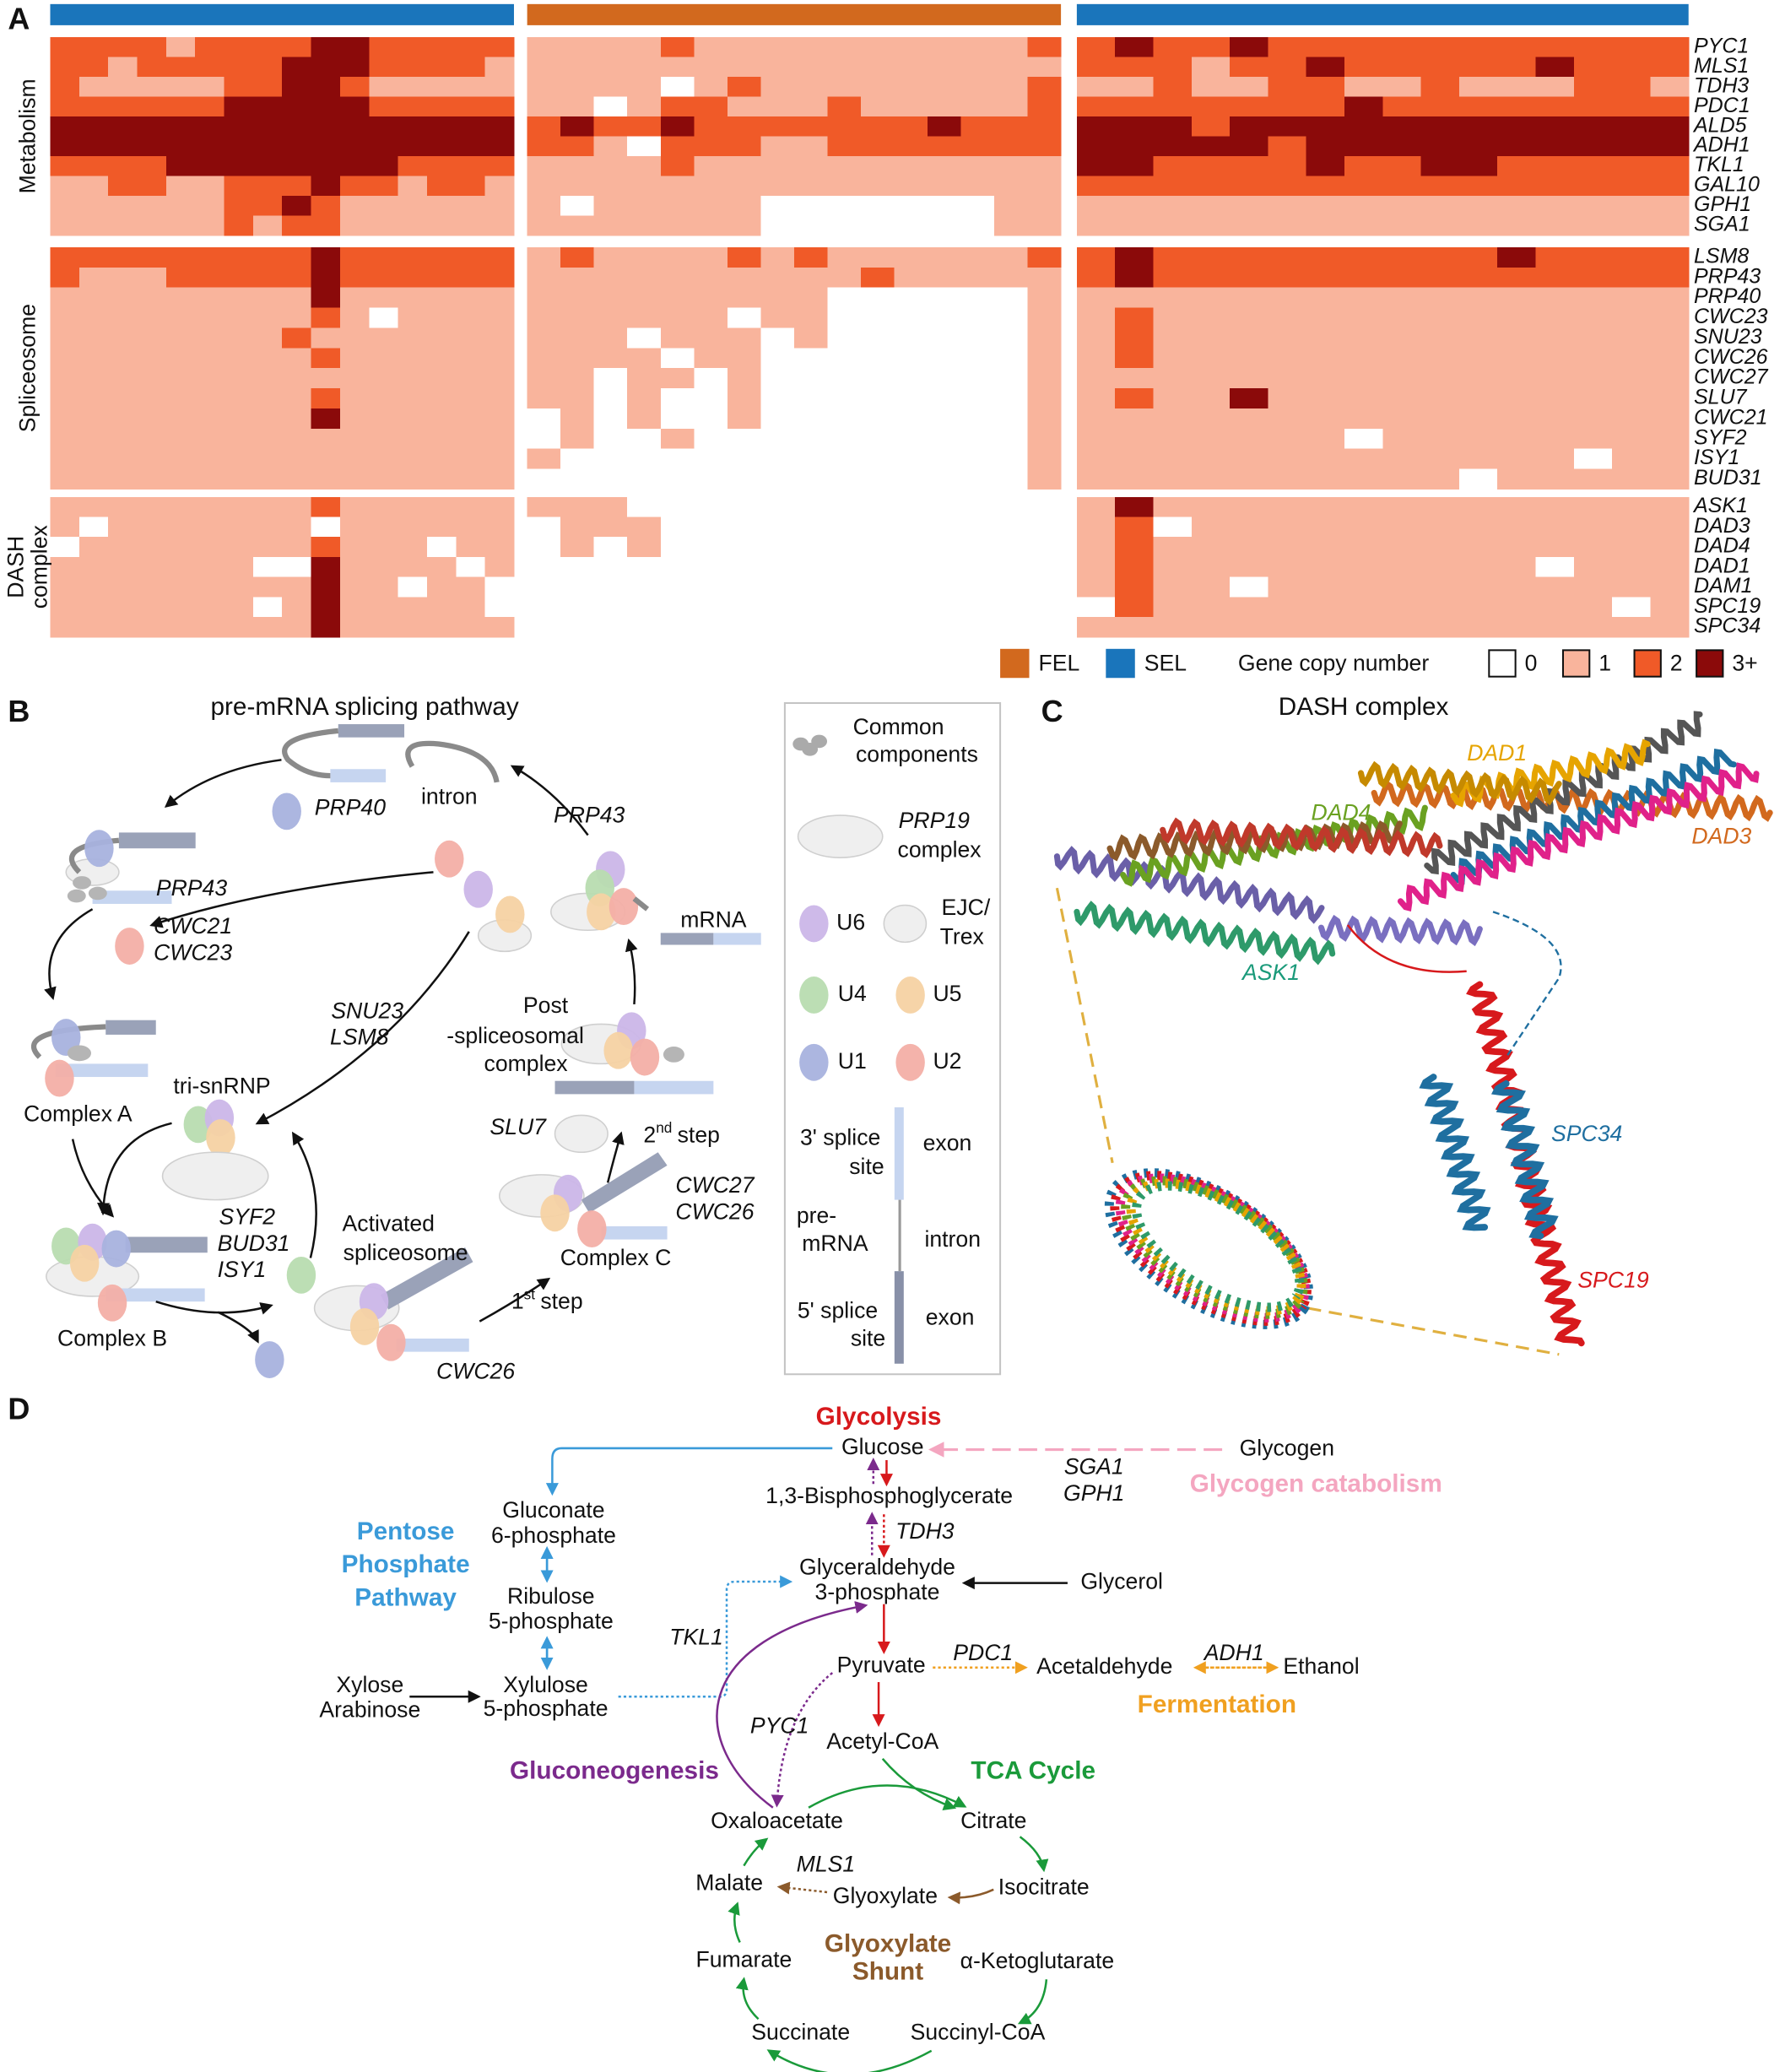 The image size is (1785, 2072). Describe the element at coordinates (1233, 1652) in the screenshot. I see `pathway-label: ADH1` at that location.